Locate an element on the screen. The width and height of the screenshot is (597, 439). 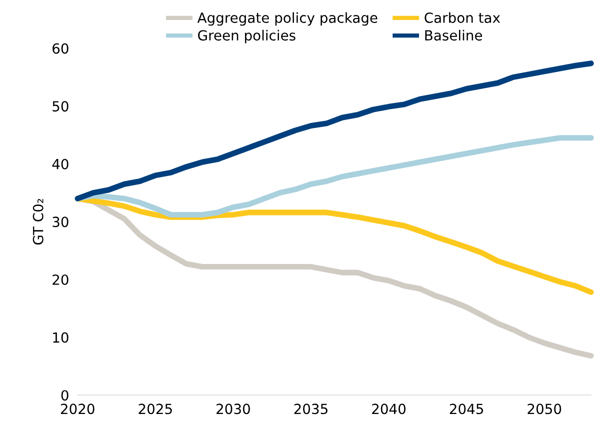
y-tick-label: 20 is located at coordinates (60, 279).